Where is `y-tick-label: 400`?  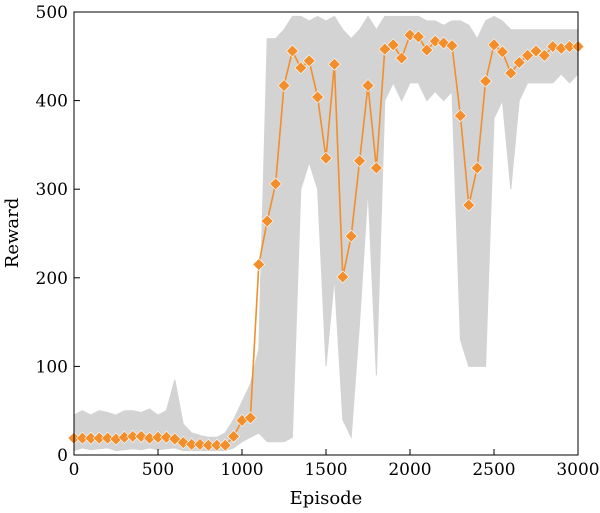 y-tick-label: 400 is located at coordinates (52, 102).